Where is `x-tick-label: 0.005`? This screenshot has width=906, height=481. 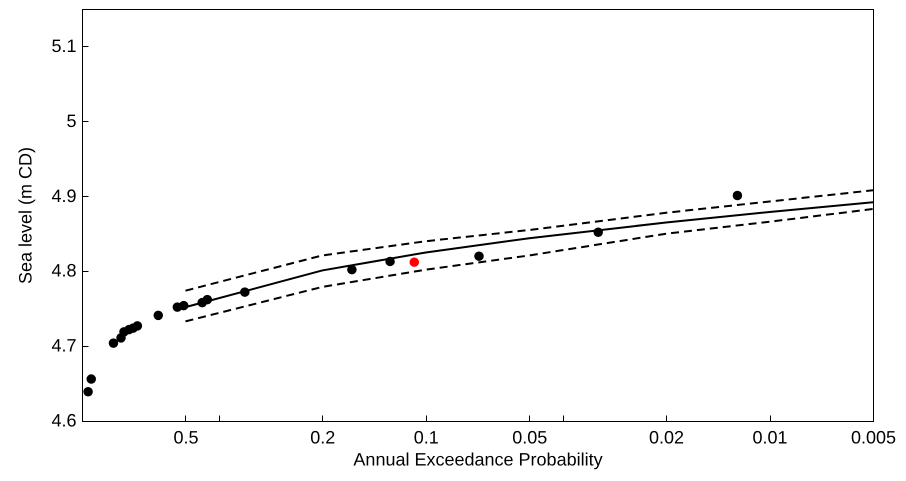 x-tick-label: 0.005 is located at coordinates (873, 438).